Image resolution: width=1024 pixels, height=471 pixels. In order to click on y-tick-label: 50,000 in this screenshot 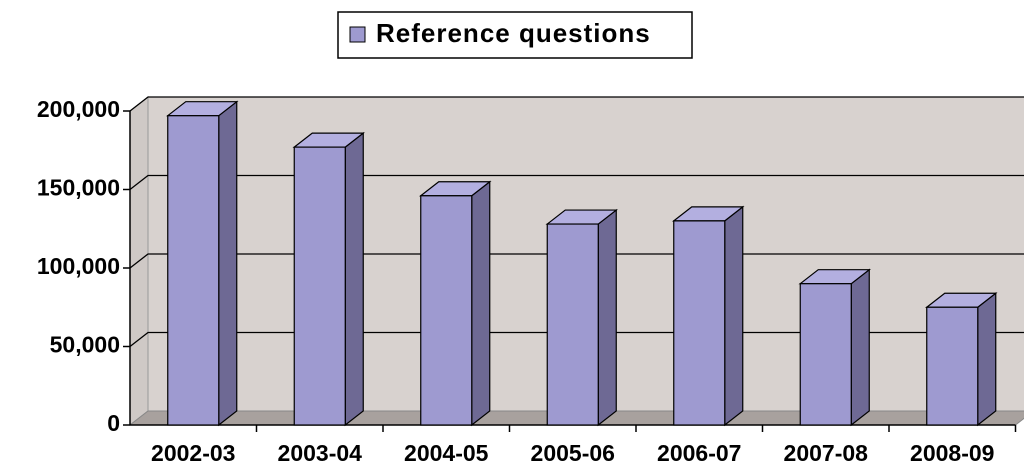, I will do `click(85, 345)`.